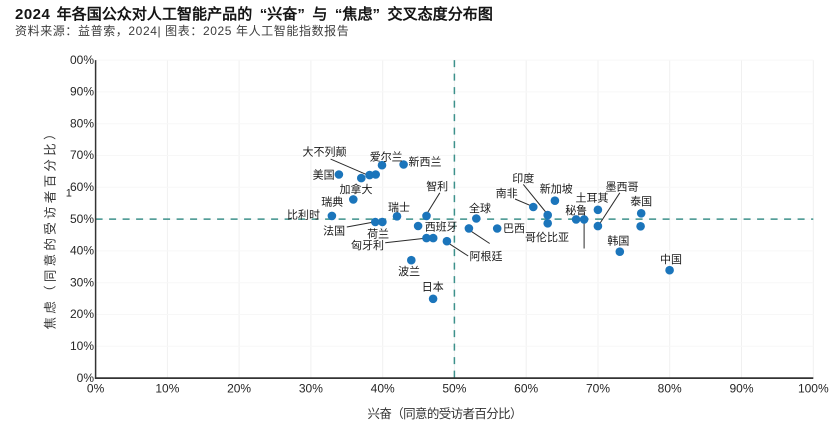  What do you see at coordinates (409, 271) in the screenshot?
I see `svg-text: 波兰` at bounding box center [409, 271].